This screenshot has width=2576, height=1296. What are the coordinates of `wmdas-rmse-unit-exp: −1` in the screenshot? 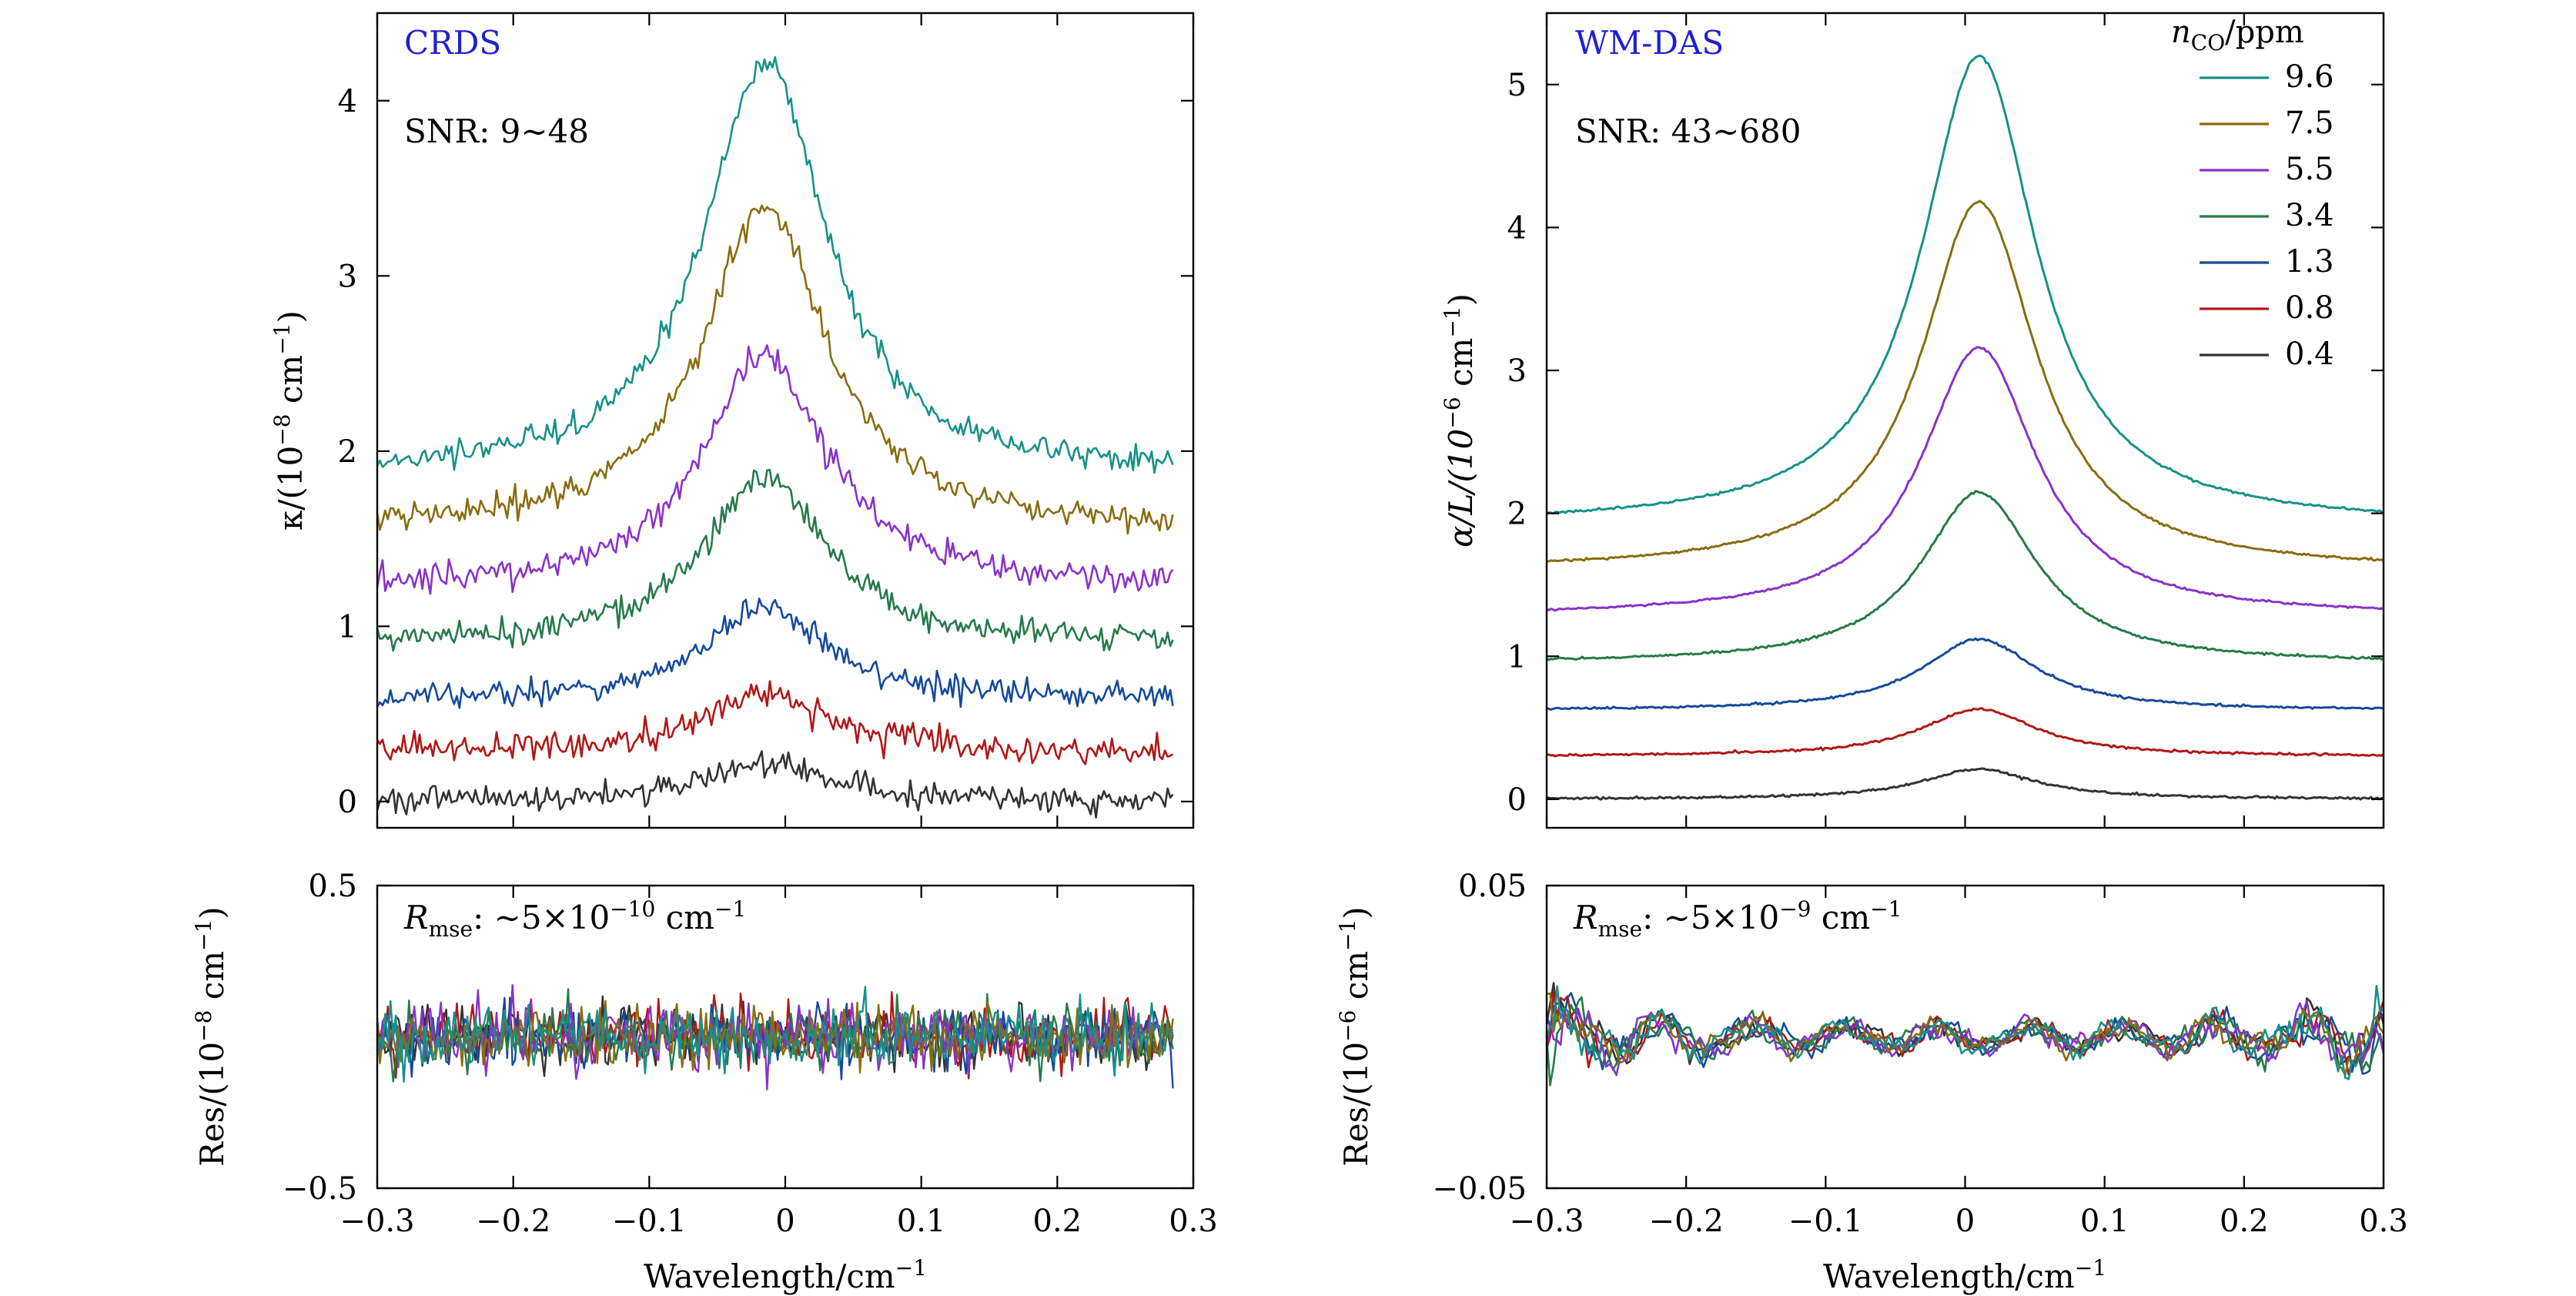 It's located at (1886, 909).